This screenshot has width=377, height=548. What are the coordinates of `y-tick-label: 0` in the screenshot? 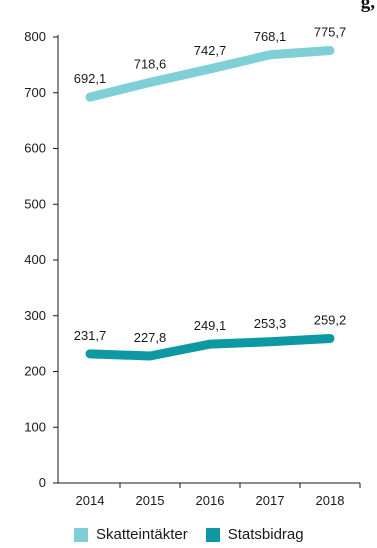 It's located at (42, 482).